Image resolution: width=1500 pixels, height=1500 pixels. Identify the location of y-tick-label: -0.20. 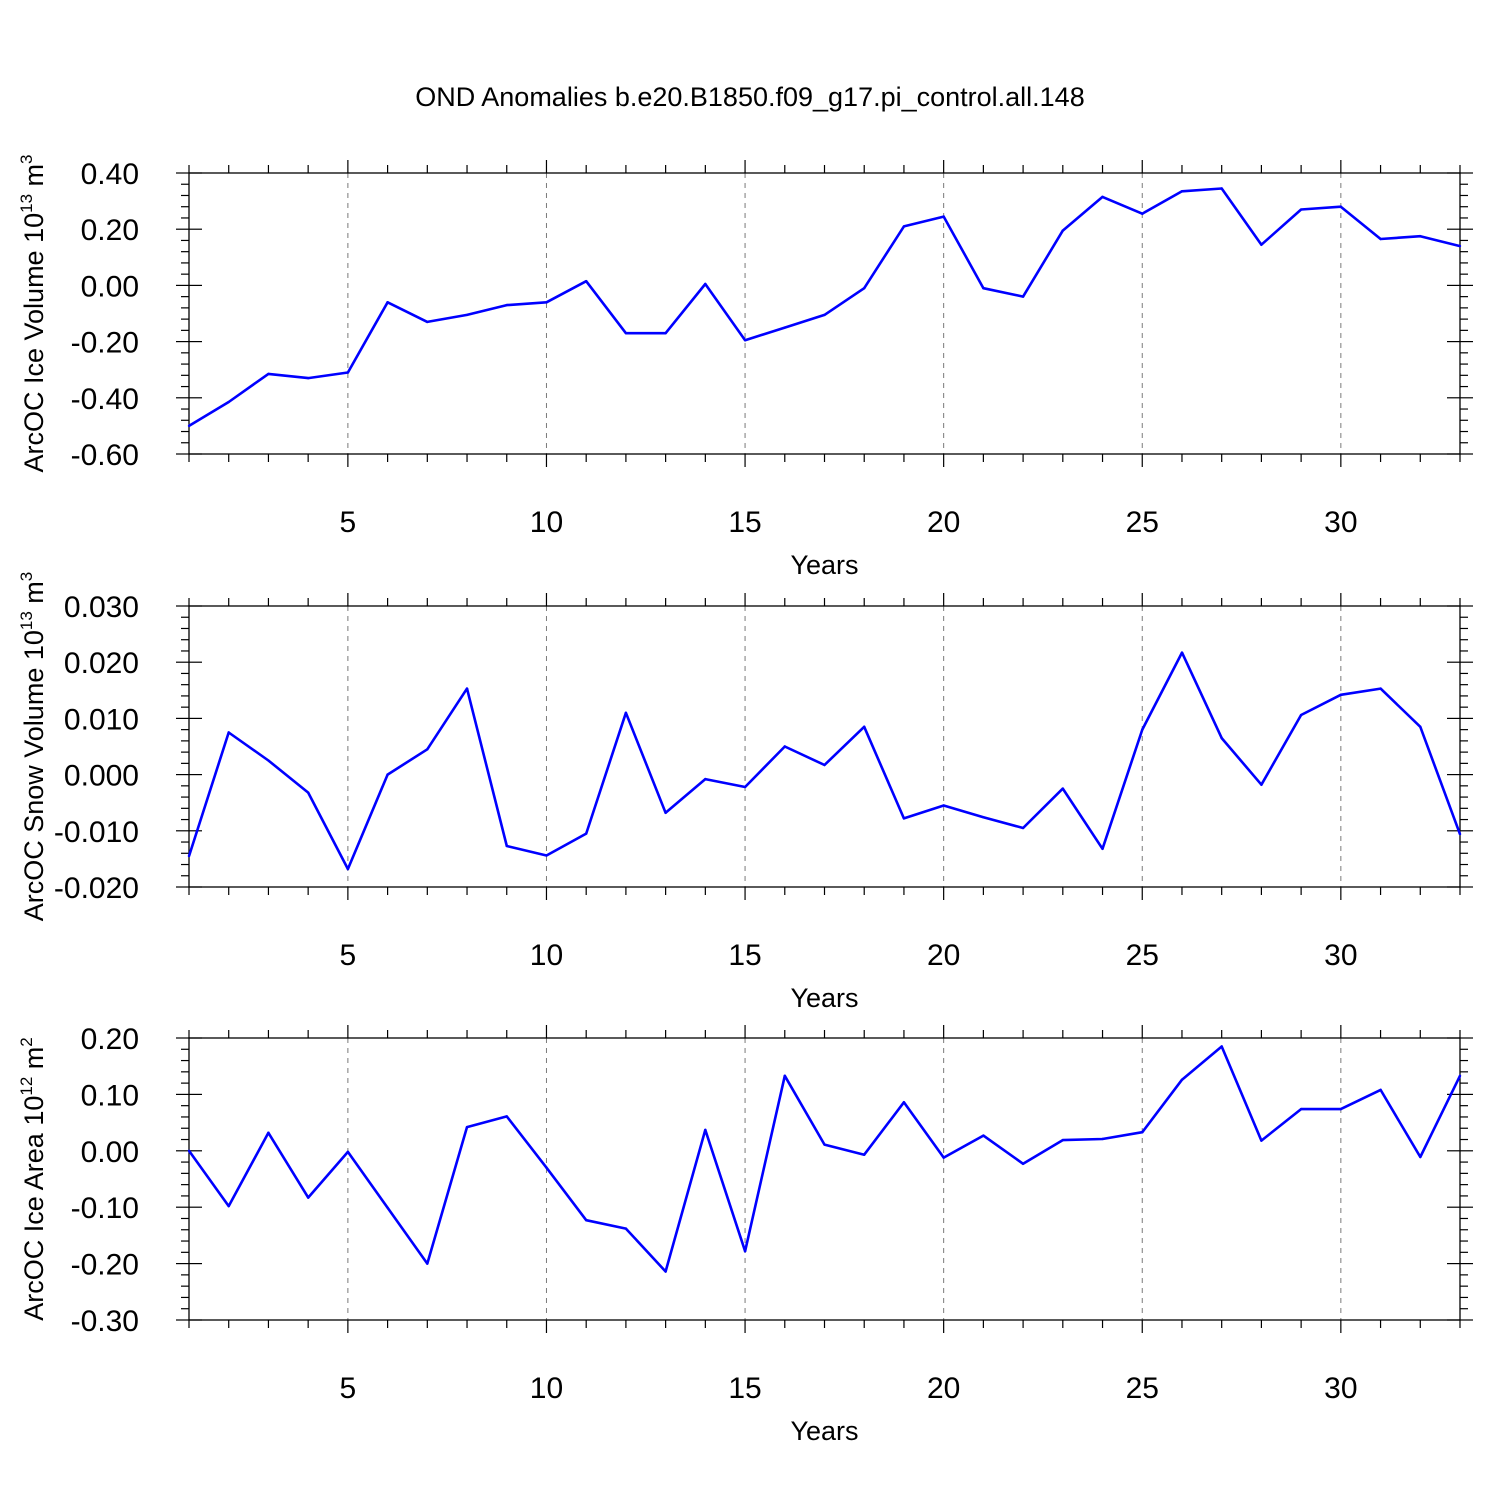
(105, 343).